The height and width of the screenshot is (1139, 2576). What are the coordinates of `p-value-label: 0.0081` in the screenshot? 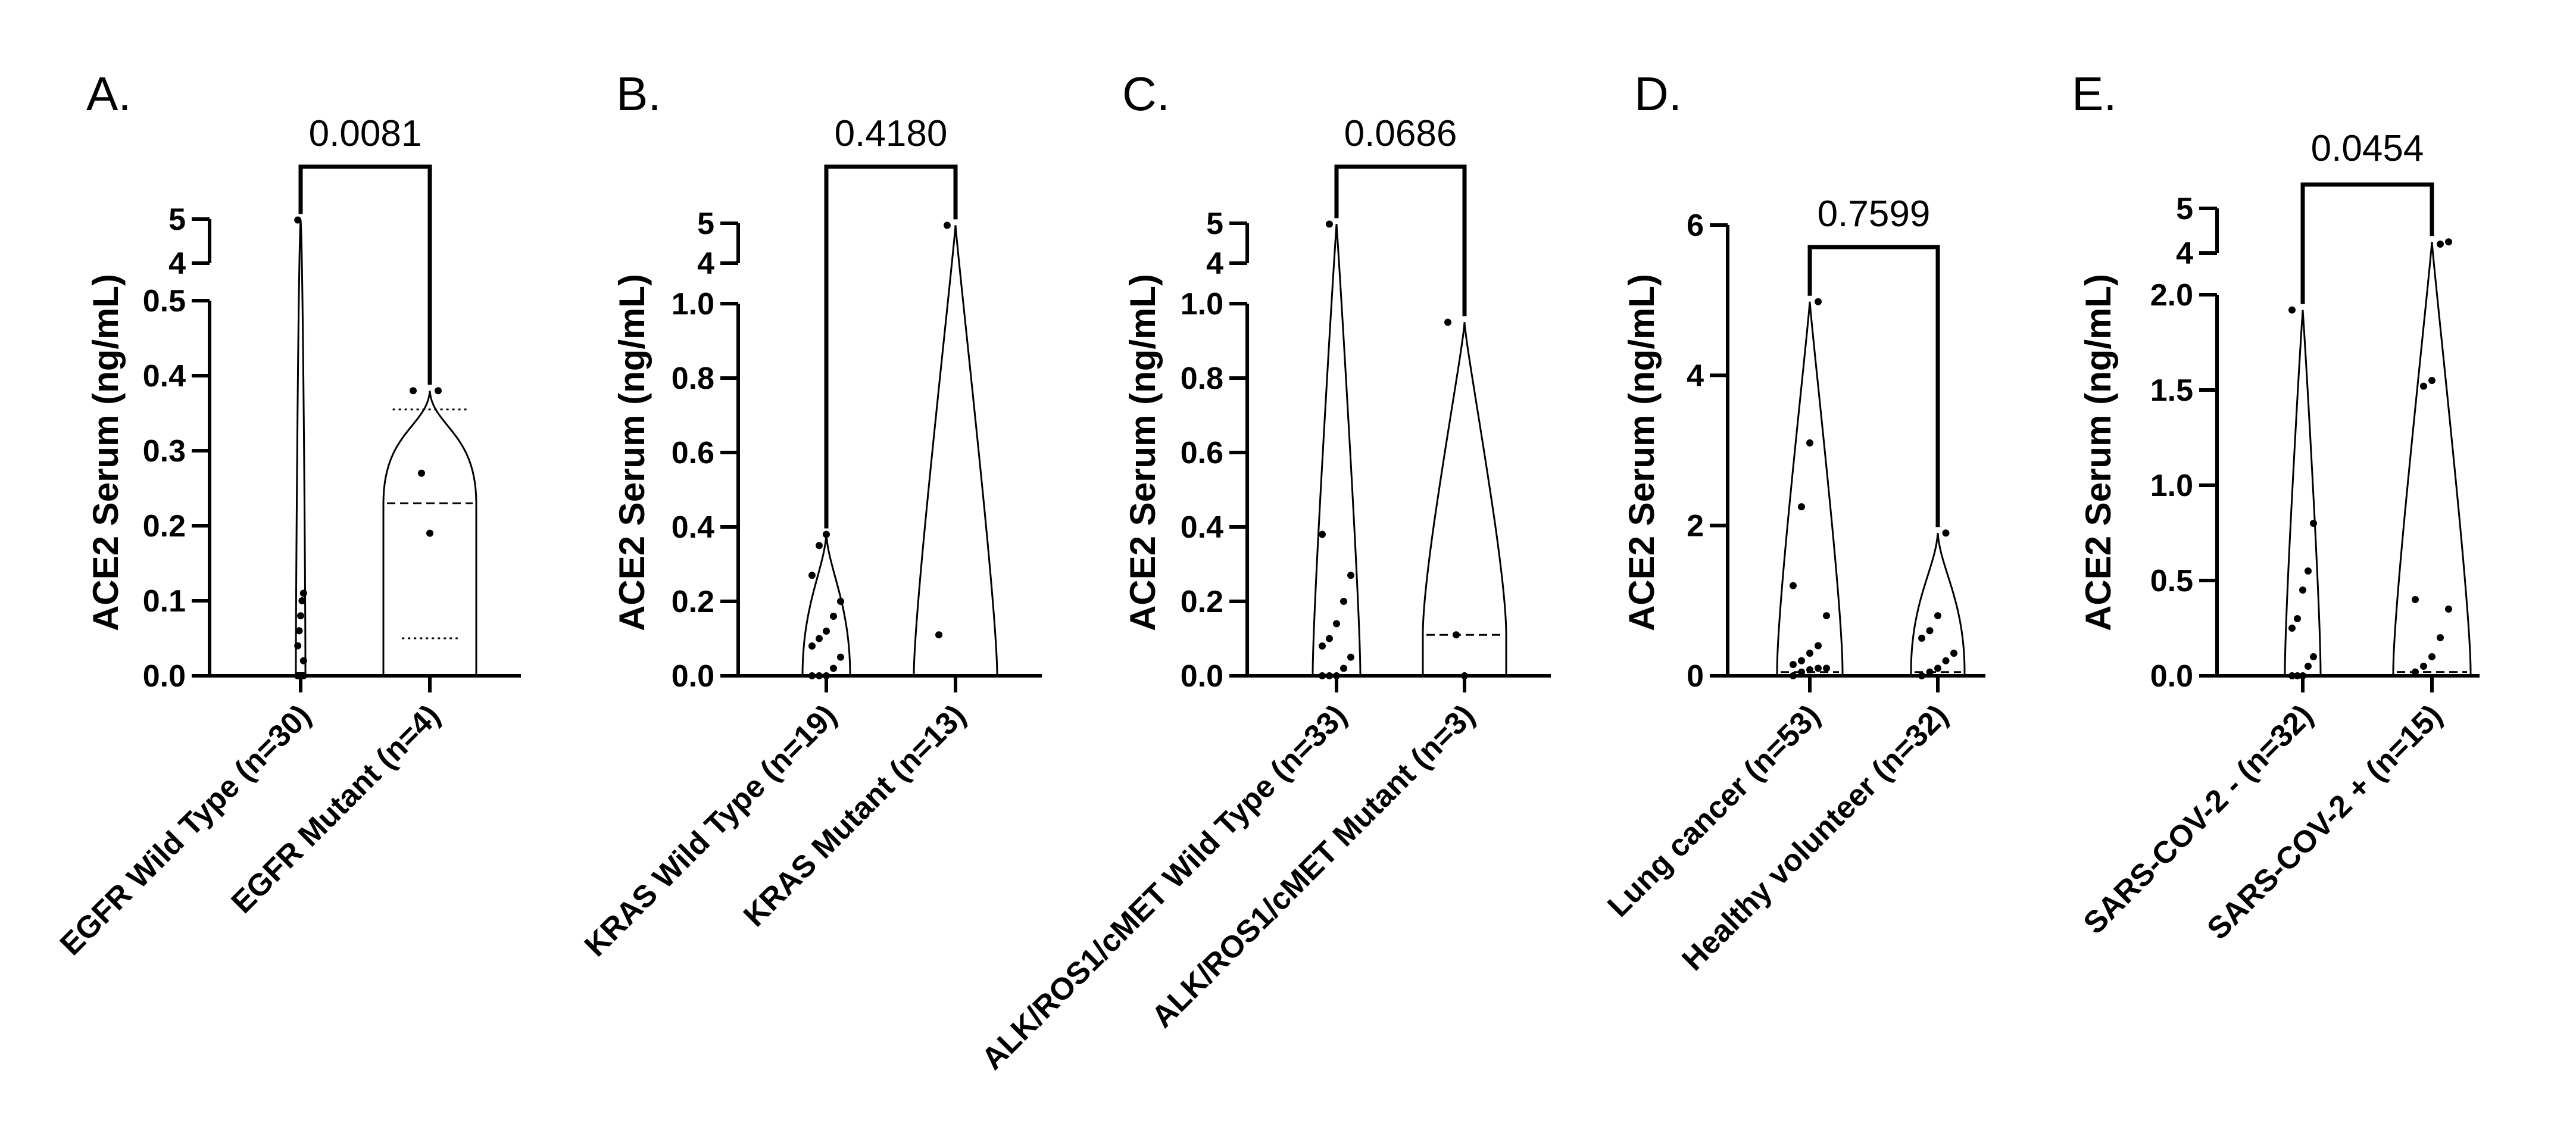 It's located at (365, 133).